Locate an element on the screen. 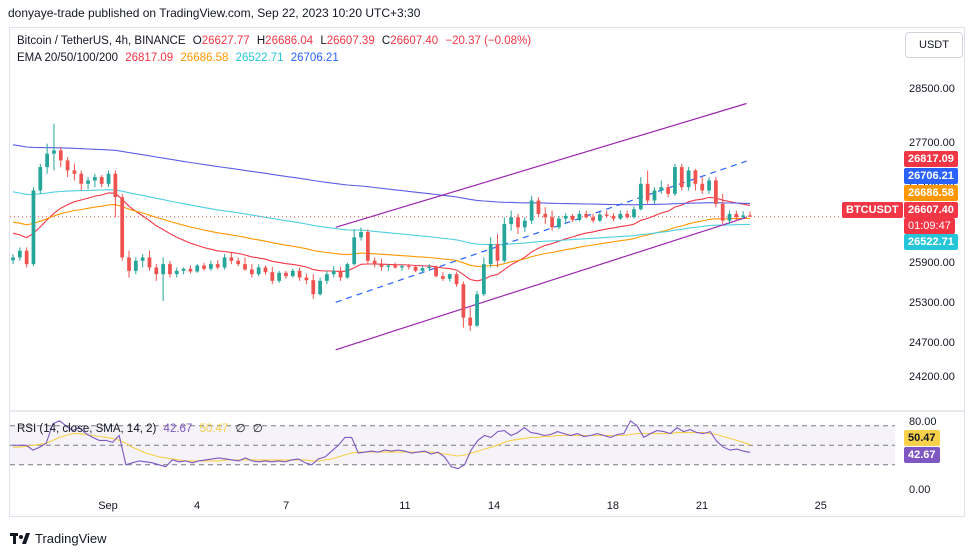 Image resolution: width=977 pixels, height=557 pixels. y-tick-label: 27700.00 is located at coordinates (932, 142).